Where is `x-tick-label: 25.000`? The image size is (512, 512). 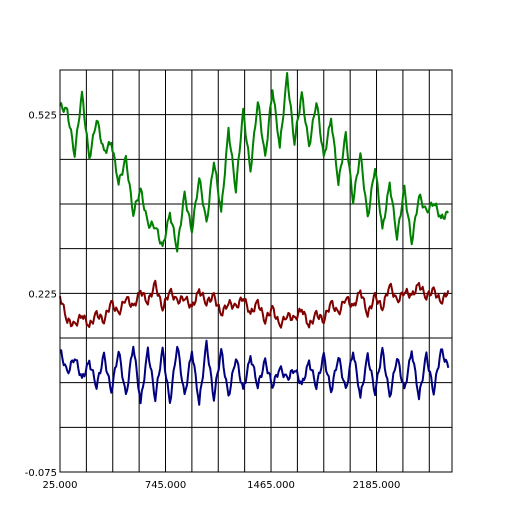 x-tick-label: 25.000 is located at coordinates (60, 485).